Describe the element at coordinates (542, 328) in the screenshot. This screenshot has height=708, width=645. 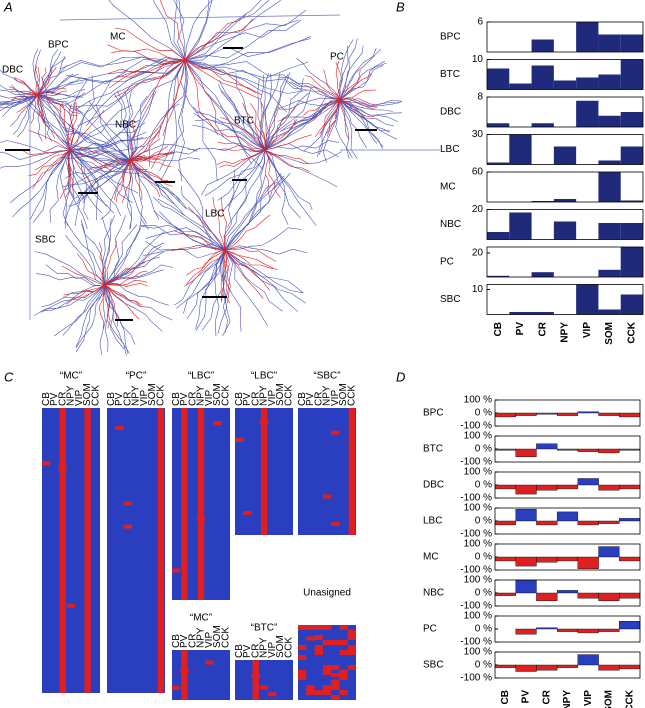
I see `x-tick-label: CR` at that location.